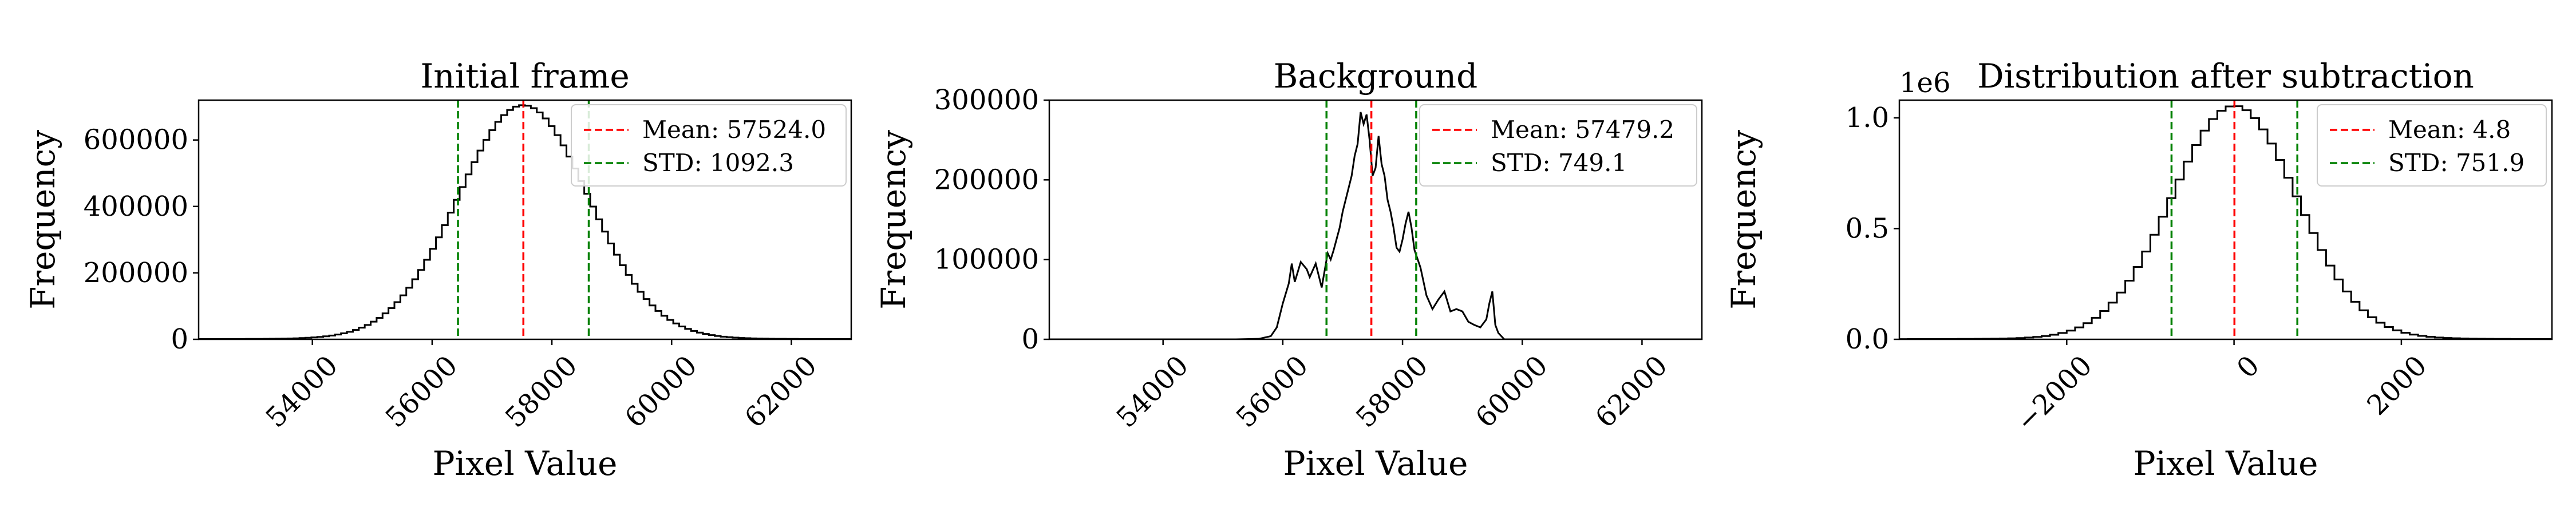 The width and height of the screenshot is (2576, 515). Describe the element at coordinates (1867, 228) in the screenshot. I see `y-tick-label: 0.5` at that location.